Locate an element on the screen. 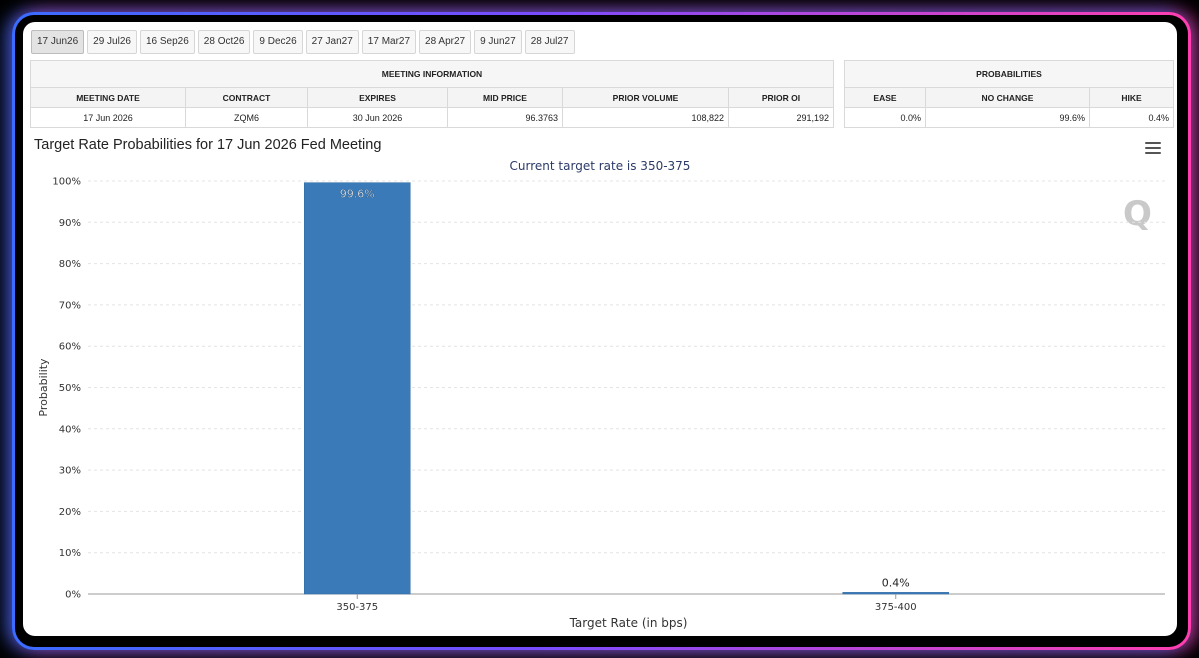  data-label: 99.6% is located at coordinates (357, 194).